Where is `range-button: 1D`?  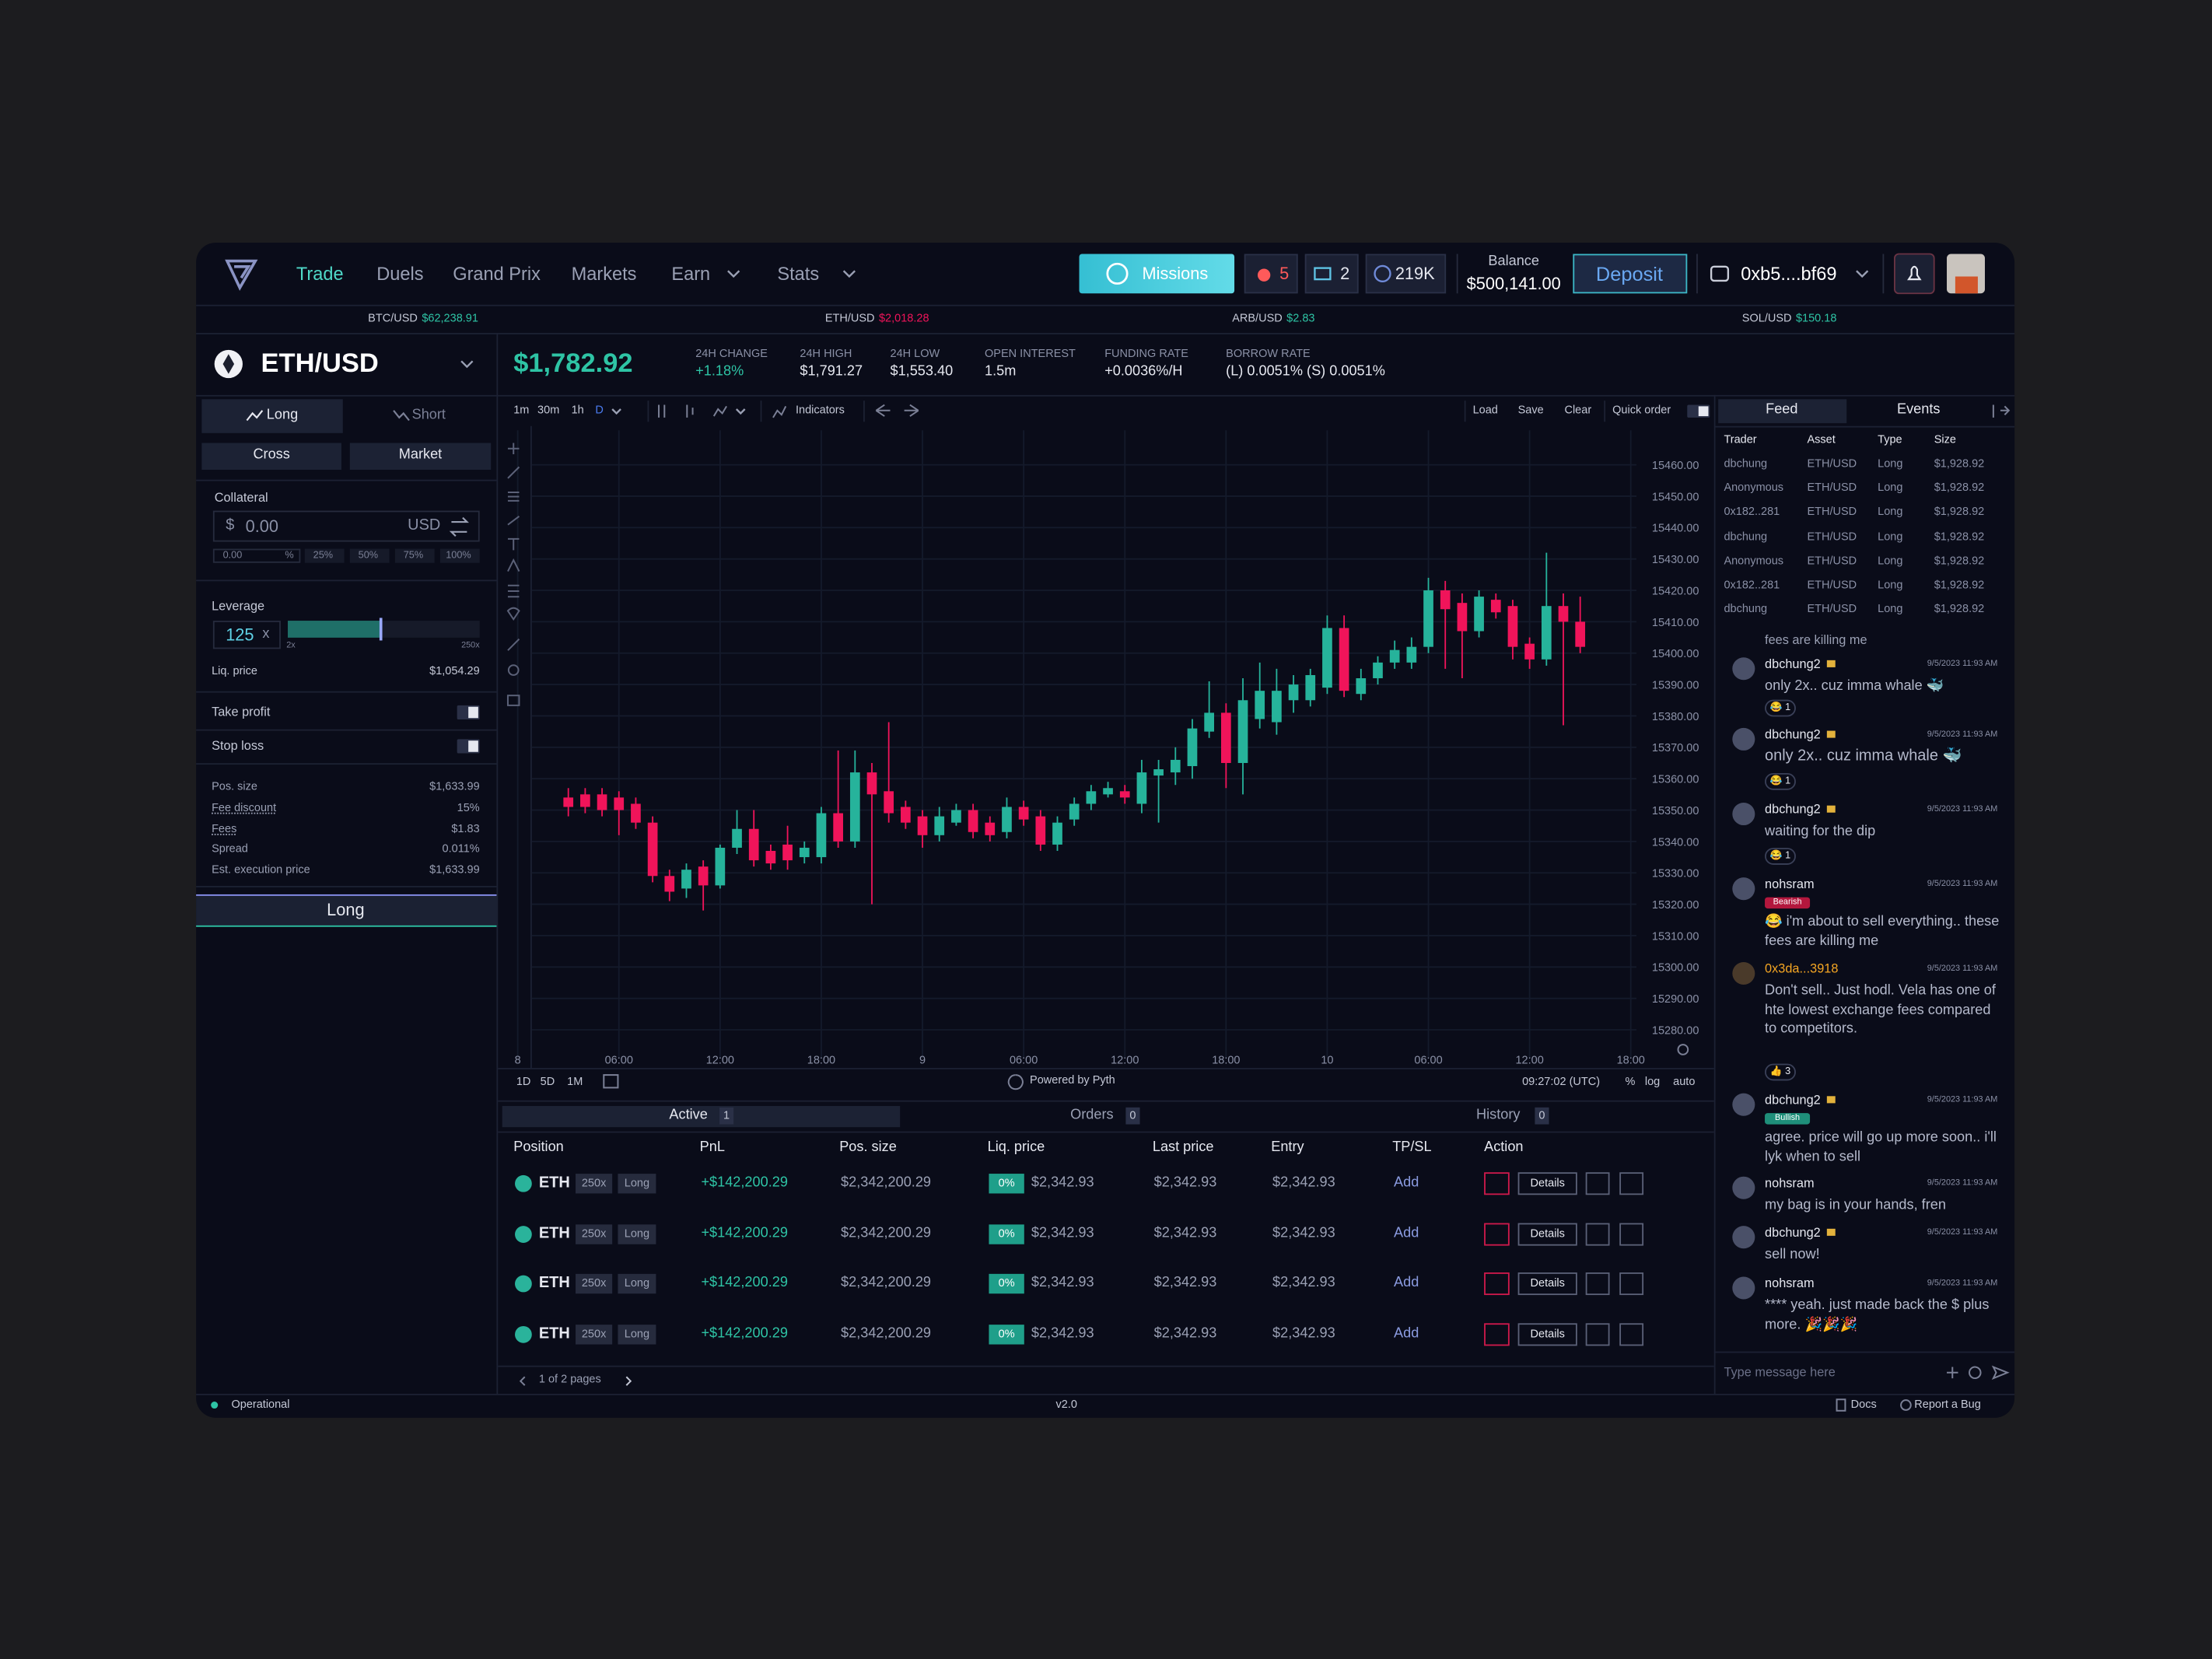
range-button: 1D is located at coordinates (524, 1081).